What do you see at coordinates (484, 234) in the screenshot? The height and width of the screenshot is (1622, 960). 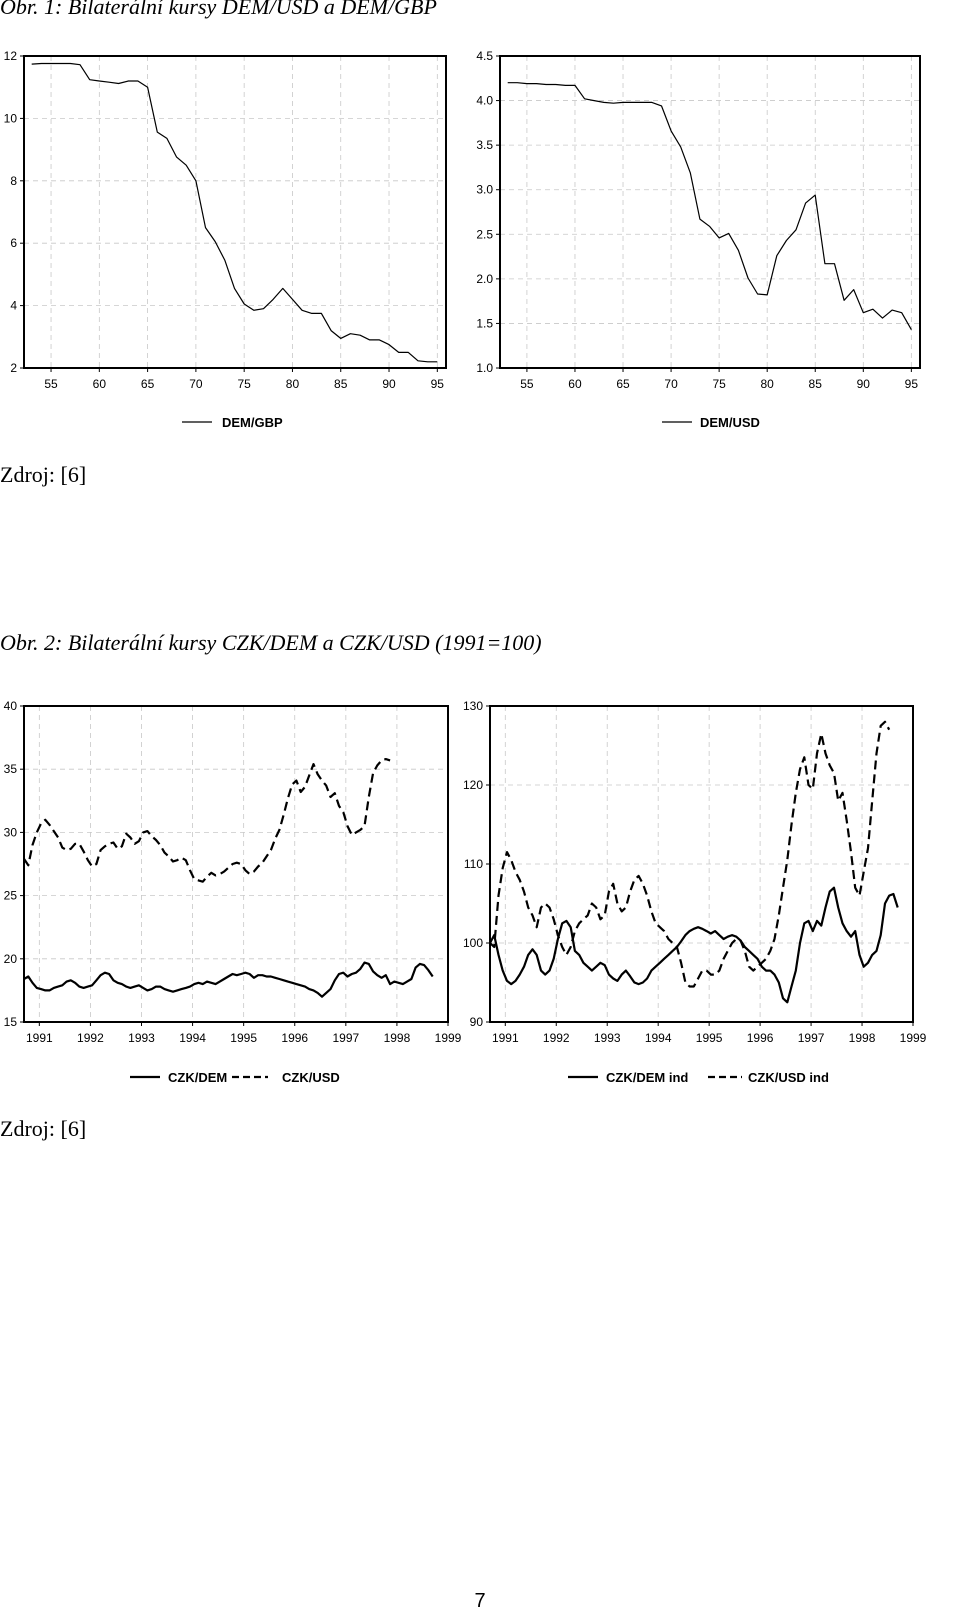 I see `y-tick-label: 2.5` at bounding box center [484, 234].